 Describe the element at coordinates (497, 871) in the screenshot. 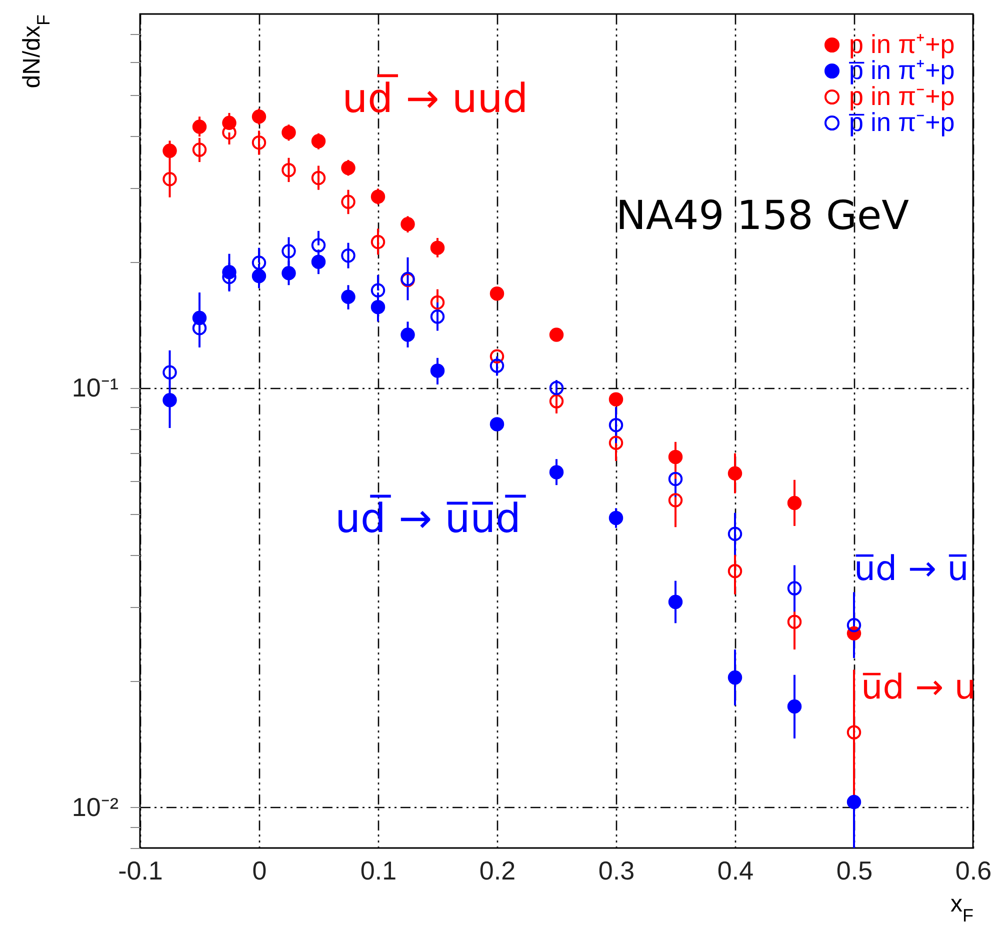

I see `x-tick-label: 0.2` at that location.